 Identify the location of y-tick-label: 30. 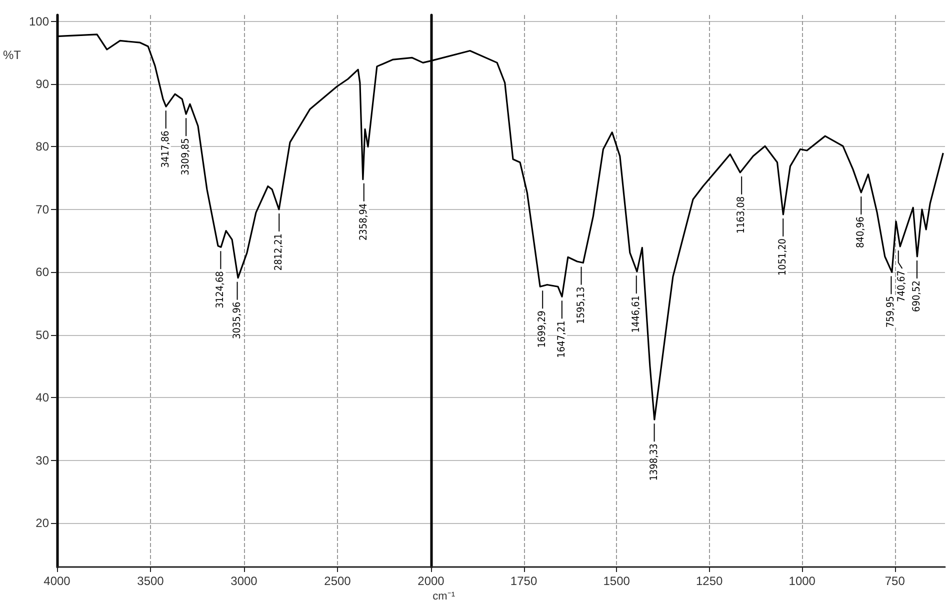
(43, 460).